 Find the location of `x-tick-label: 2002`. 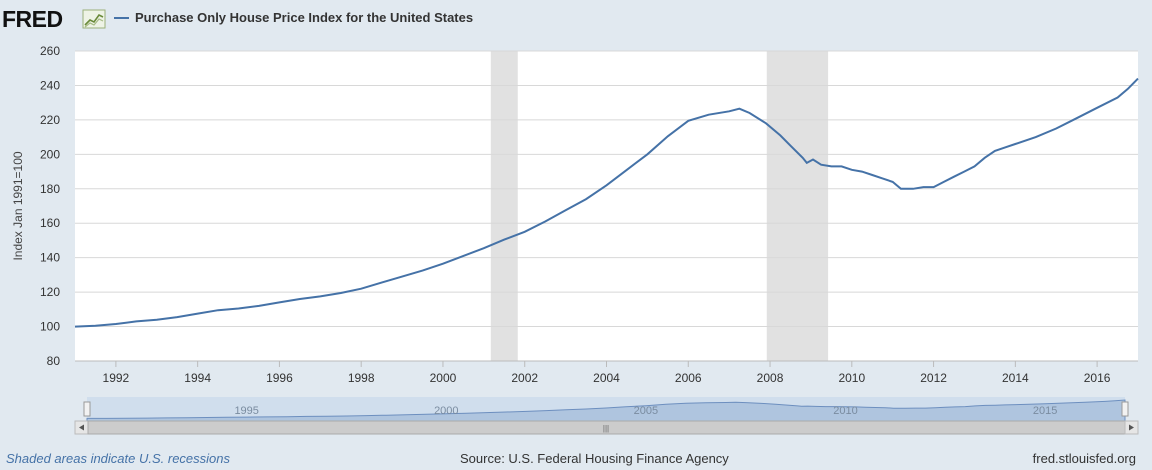

x-tick-label: 2002 is located at coordinates (524, 378).